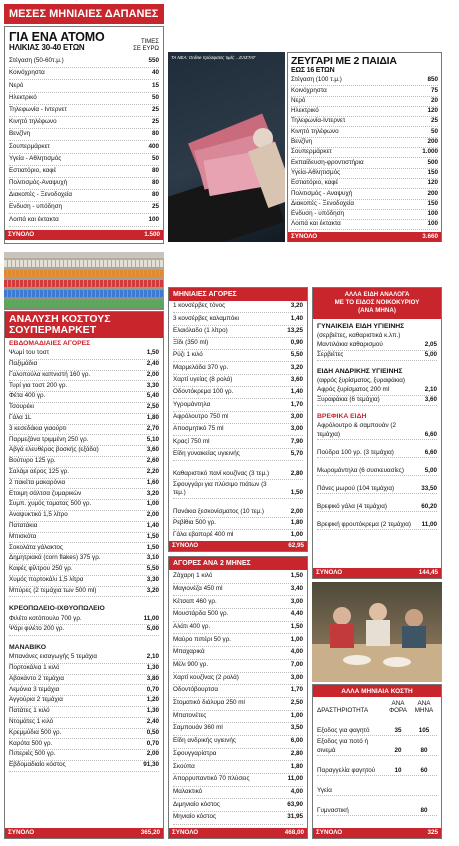 The image size is (459, 846). I want to click on cost-row-value: 75, so click(434, 90).